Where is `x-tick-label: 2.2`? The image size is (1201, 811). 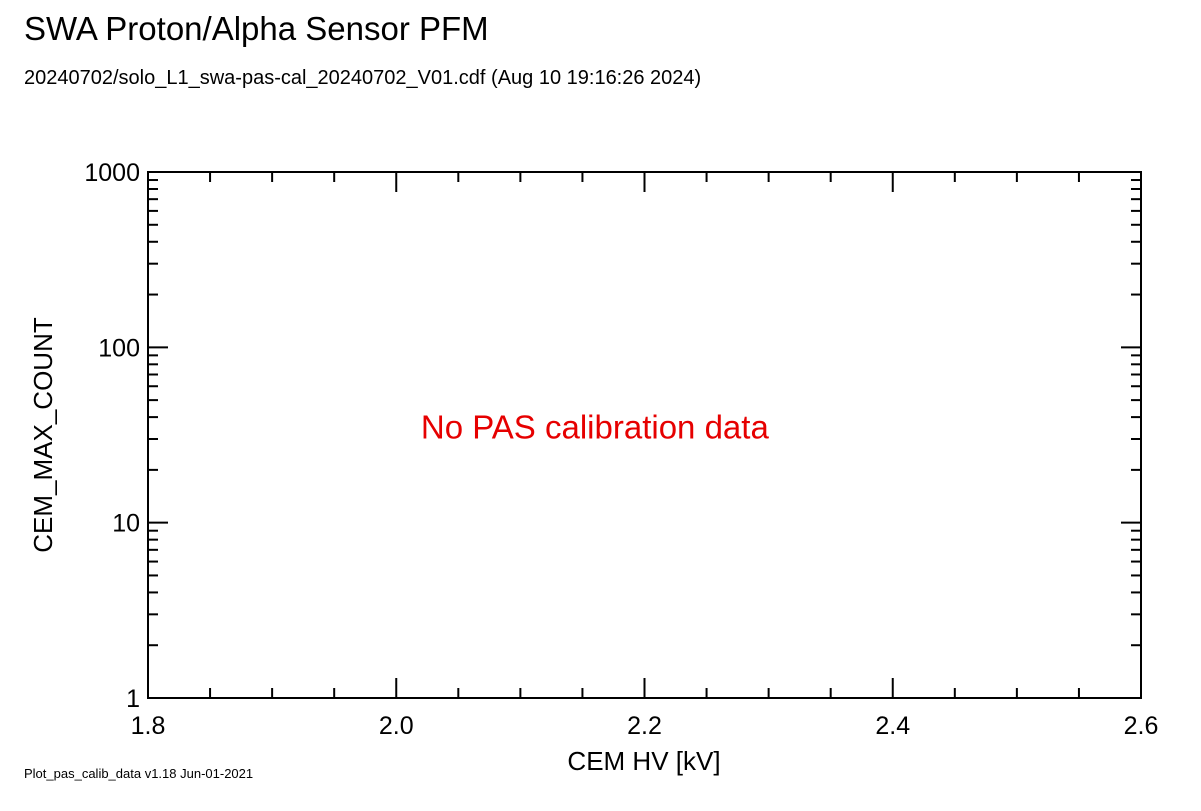 x-tick-label: 2.2 is located at coordinates (644, 726).